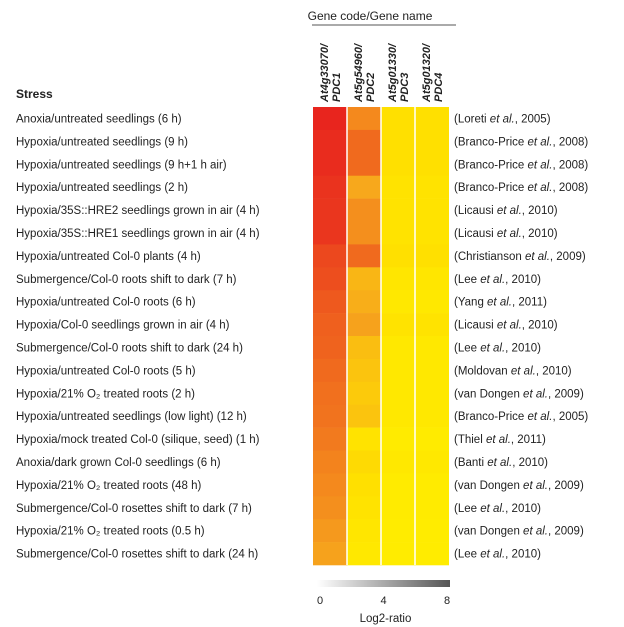  What do you see at coordinates (447, 601) in the screenshot?
I see `legend-tick-label: 8` at bounding box center [447, 601].